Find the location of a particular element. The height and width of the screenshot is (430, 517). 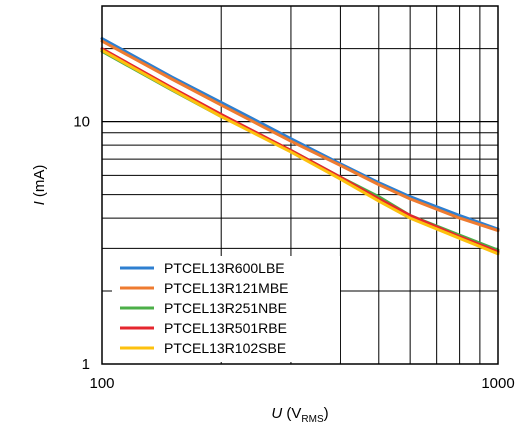

x-axis-unit-open: (V is located at coordinates (291, 413).